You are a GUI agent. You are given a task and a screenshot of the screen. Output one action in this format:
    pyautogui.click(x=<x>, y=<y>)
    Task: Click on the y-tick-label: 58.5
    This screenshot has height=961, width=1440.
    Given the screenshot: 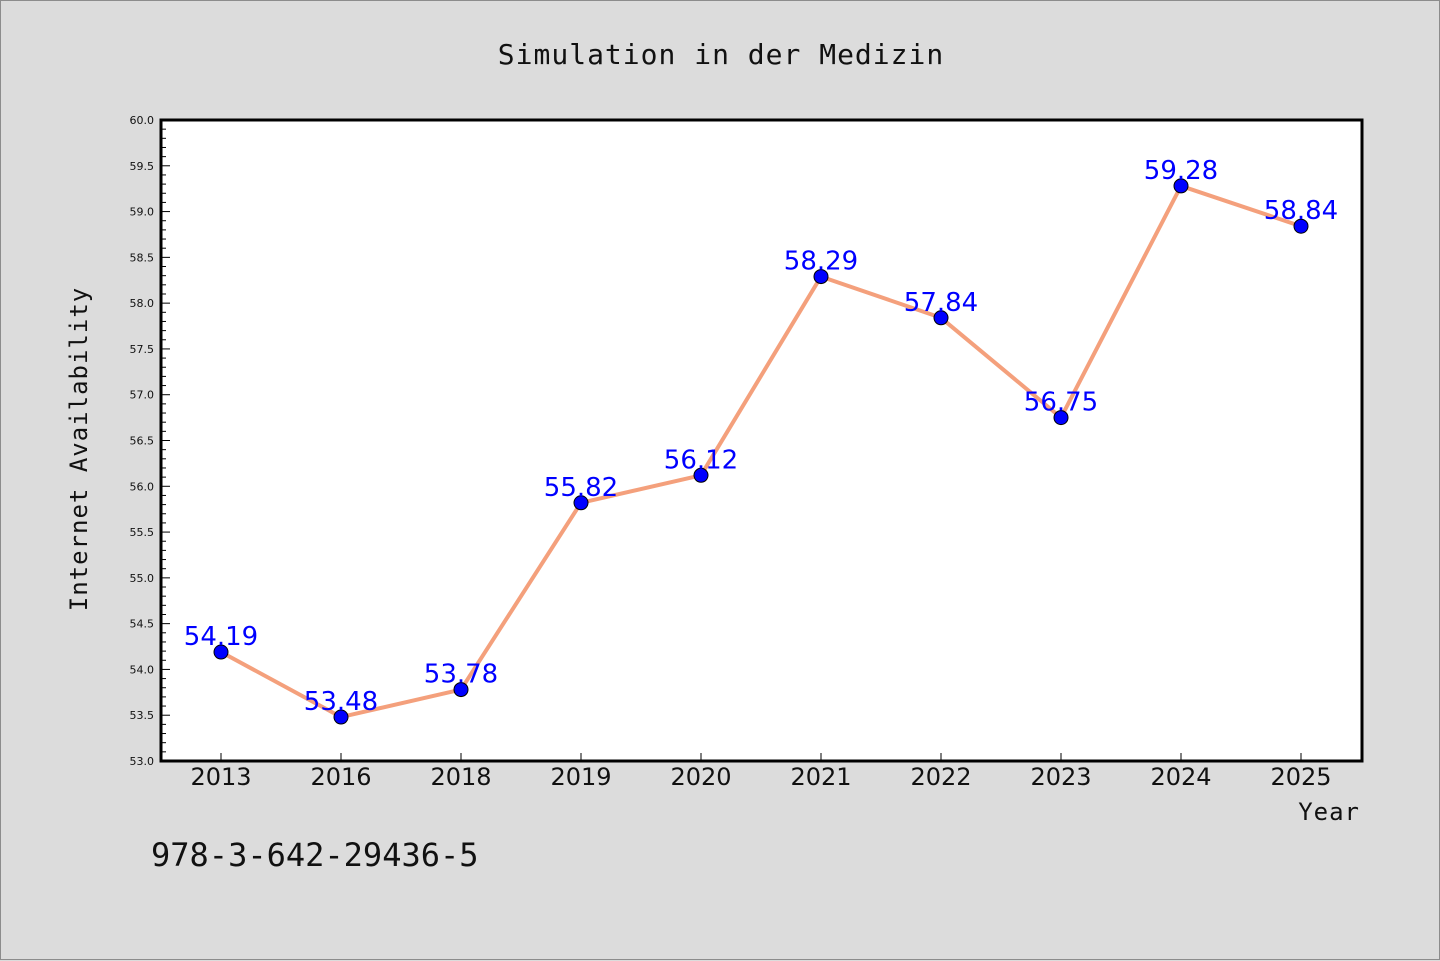 What is the action you would take?
    pyautogui.click(x=142, y=257)
    